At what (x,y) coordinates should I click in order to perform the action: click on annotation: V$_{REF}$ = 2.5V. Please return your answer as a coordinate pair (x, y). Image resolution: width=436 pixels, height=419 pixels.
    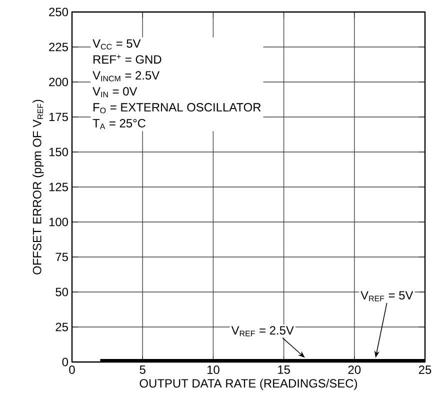
    Looking at the image, I should click on (262, 331).